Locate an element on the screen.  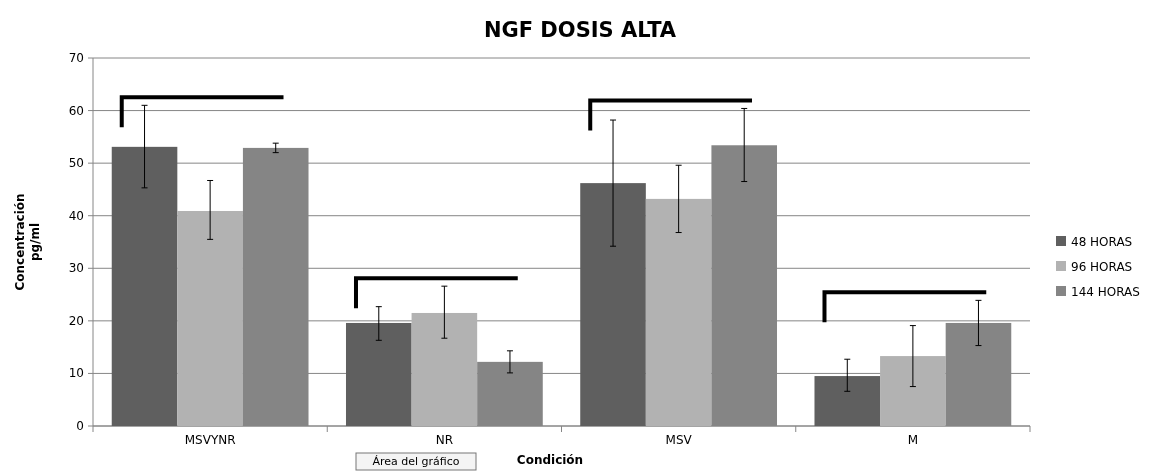
y-tick-label: 10 is located at coordinates (76, 373).